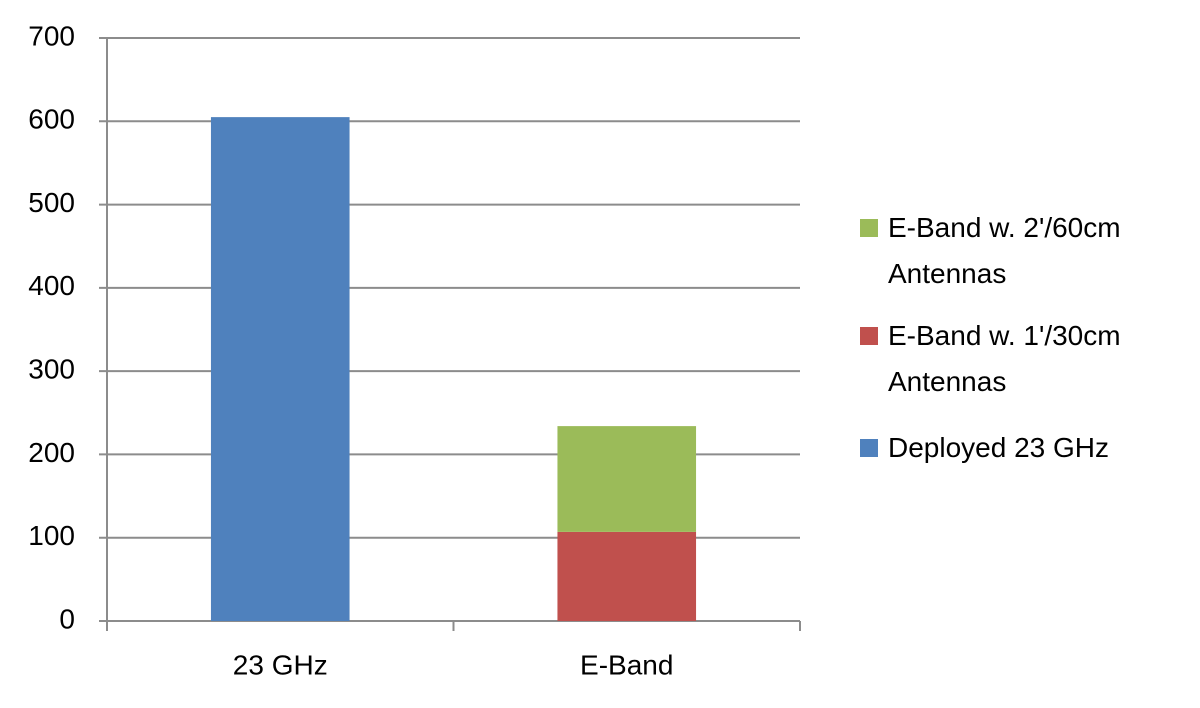  I want to click on y-tick-label: 200, so click(51, 452).